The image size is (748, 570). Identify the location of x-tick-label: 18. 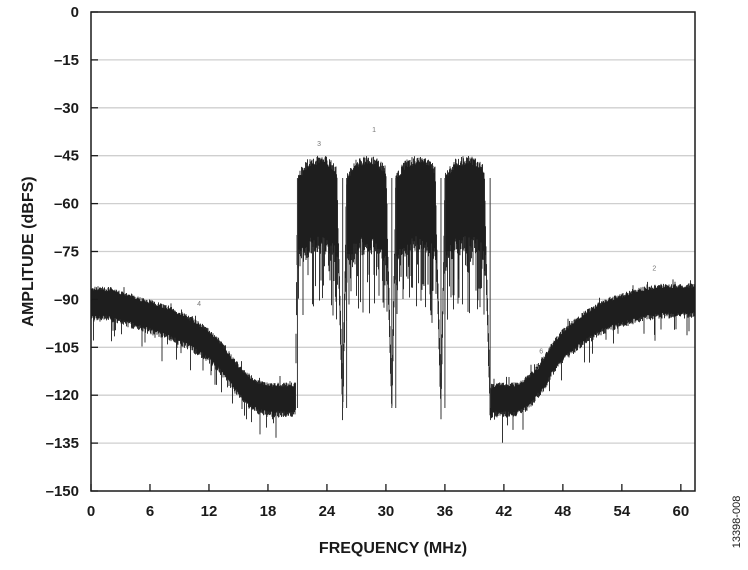
(268, 511).